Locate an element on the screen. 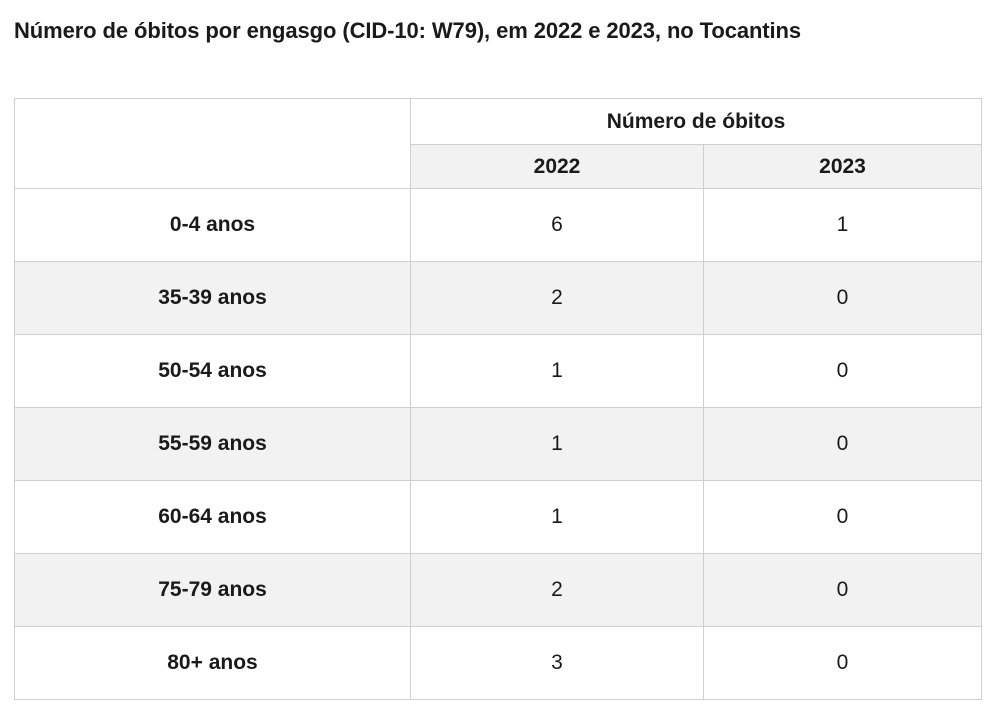 The width and height of the screenshot is (1000, 717). table-row: 55-59 anos 1 0 is located at coordinates (498, 444).